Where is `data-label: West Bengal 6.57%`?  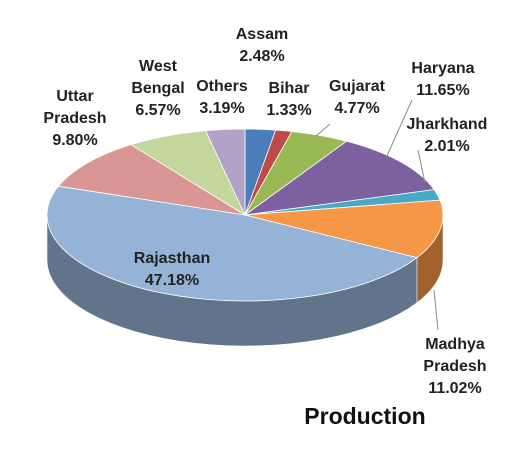
data-label: West Bengal 6.57% is located at coordinates (158, 89).